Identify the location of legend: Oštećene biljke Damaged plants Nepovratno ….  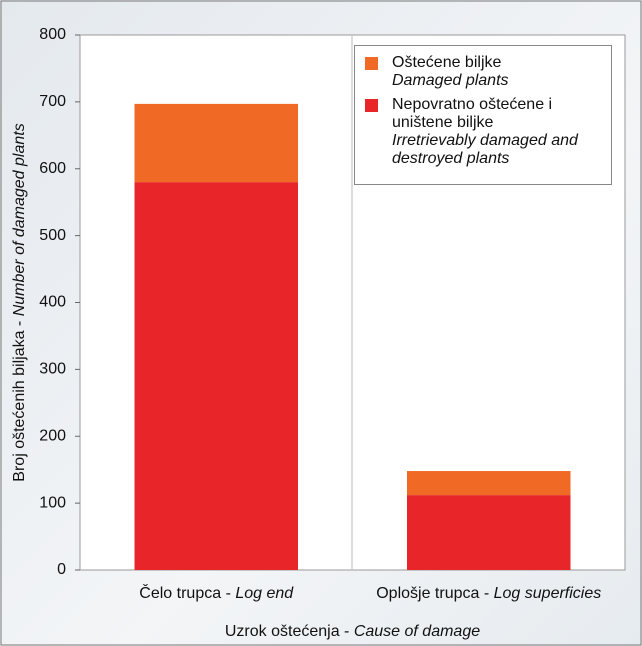
(483, 115).